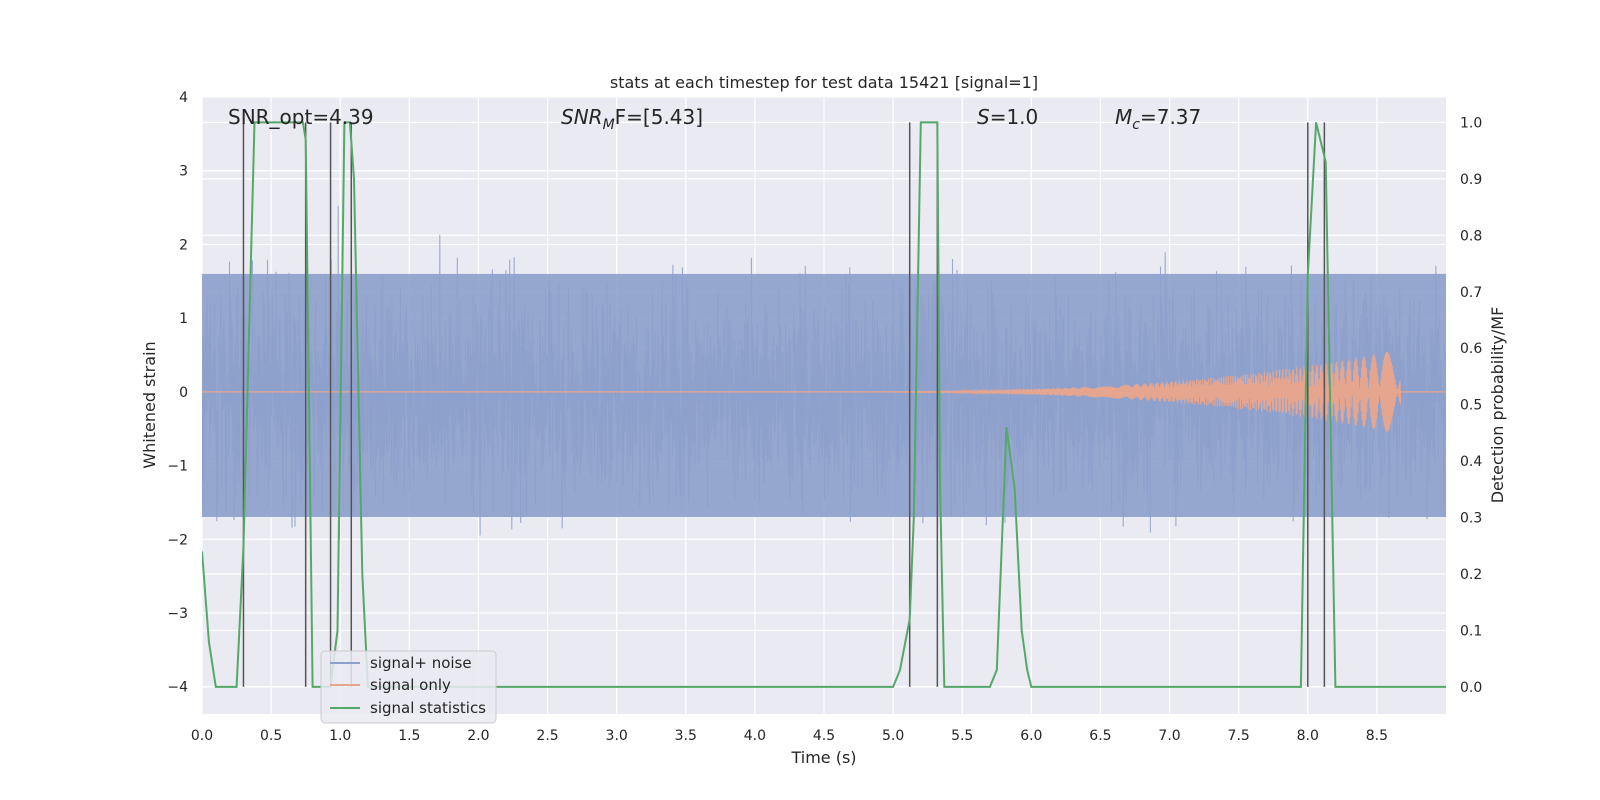 This screenshot has height=800, width=1600. I want to click on annotation-s: S=1.0, so click(1007, 117).